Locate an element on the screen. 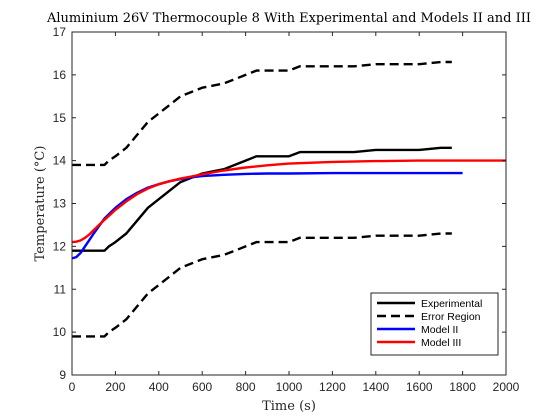 This screenshot has width=560, height=420. legend-entry: Error Region is located at coordinates (451, 317).